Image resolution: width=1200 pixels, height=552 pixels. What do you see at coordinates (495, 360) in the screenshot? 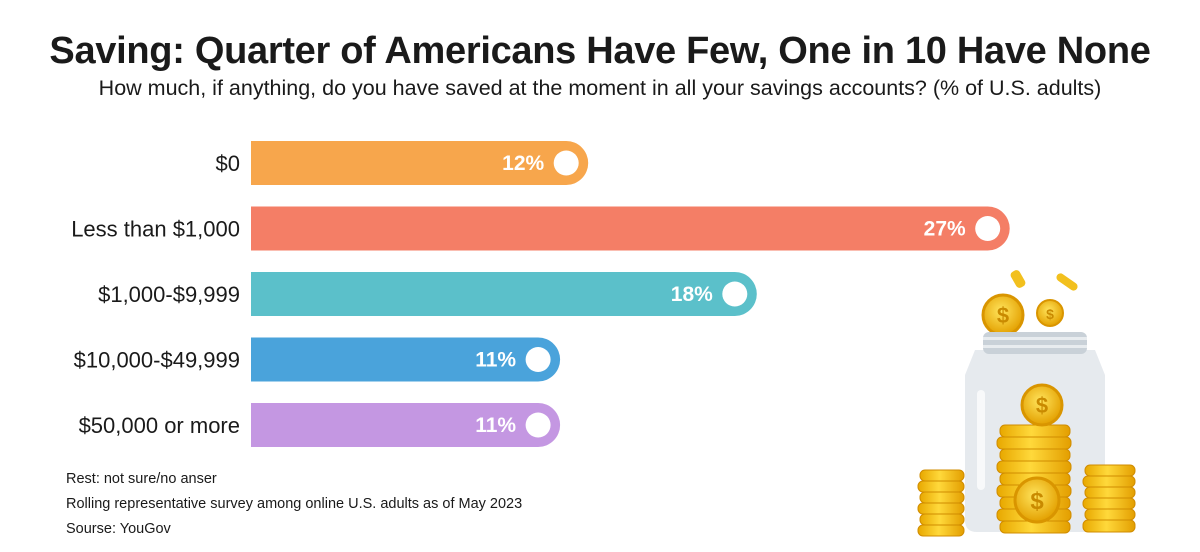
I see `value-label-3: 11%` at bounding box center [495, 360].